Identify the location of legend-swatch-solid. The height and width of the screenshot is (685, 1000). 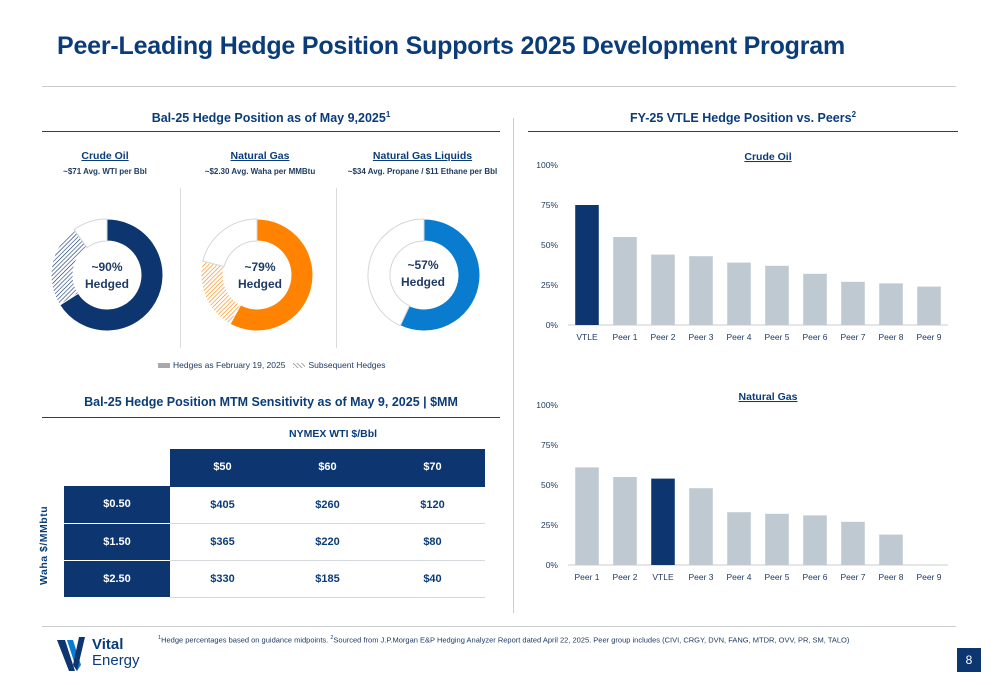
(164, 366).